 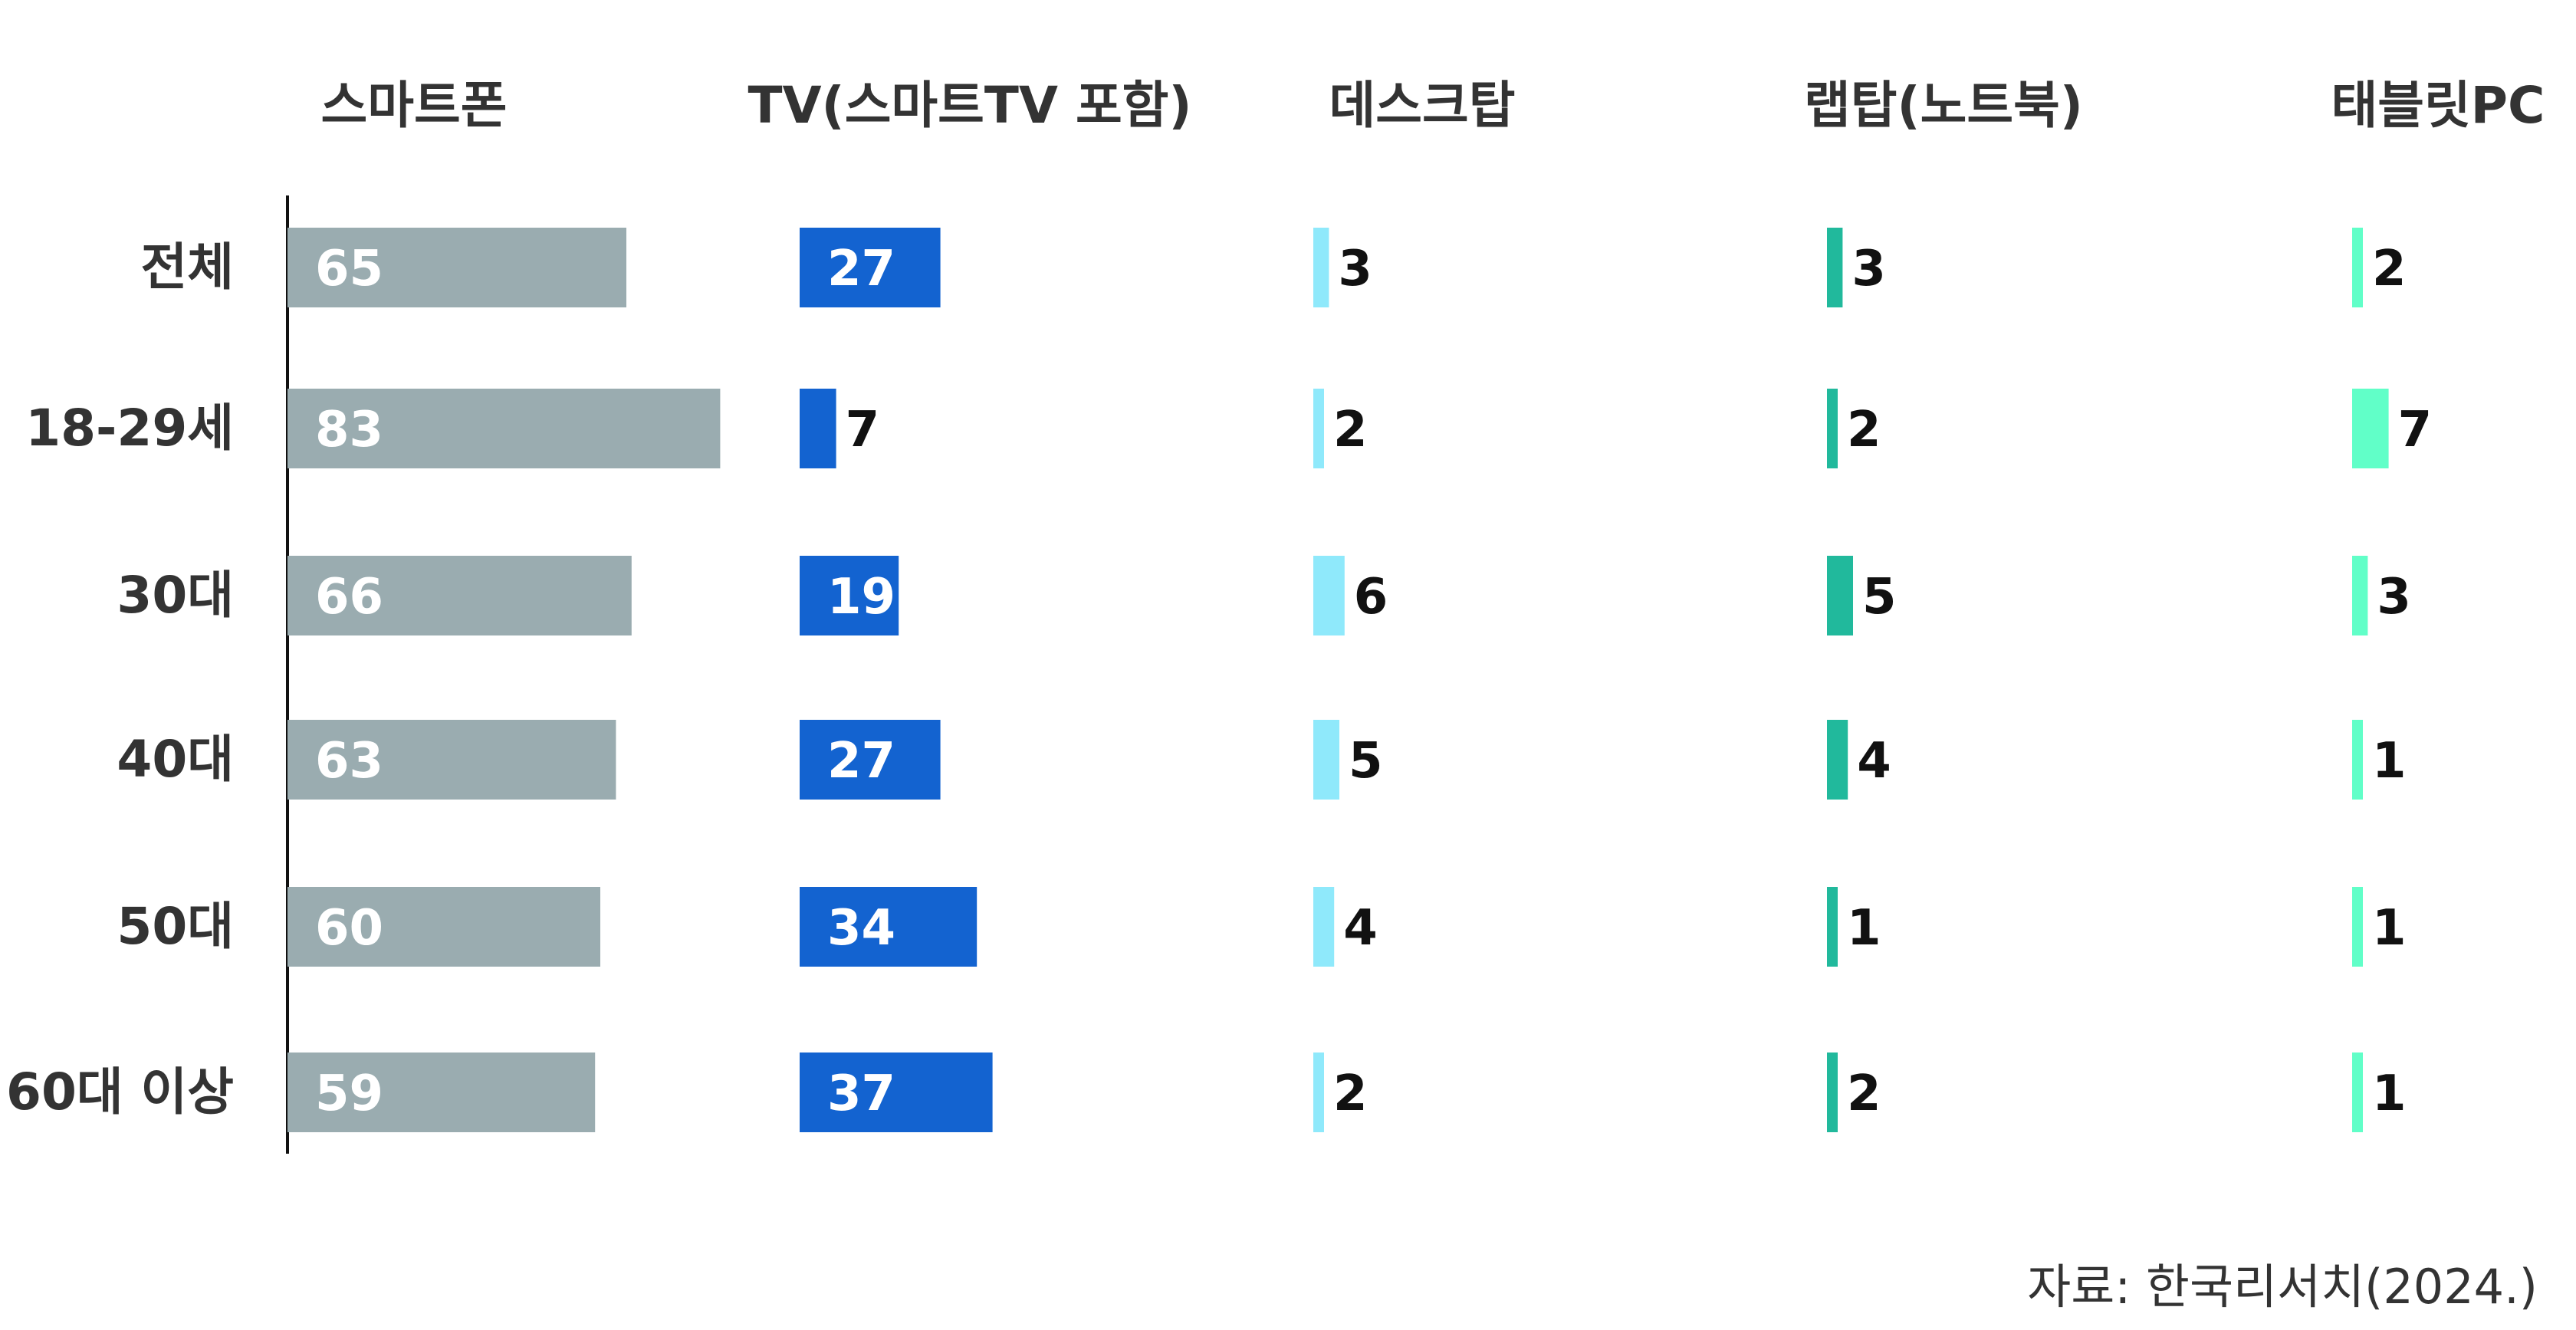 I want to click on column-title: TV(스마트TV 포함), so click(x=969, y=105).